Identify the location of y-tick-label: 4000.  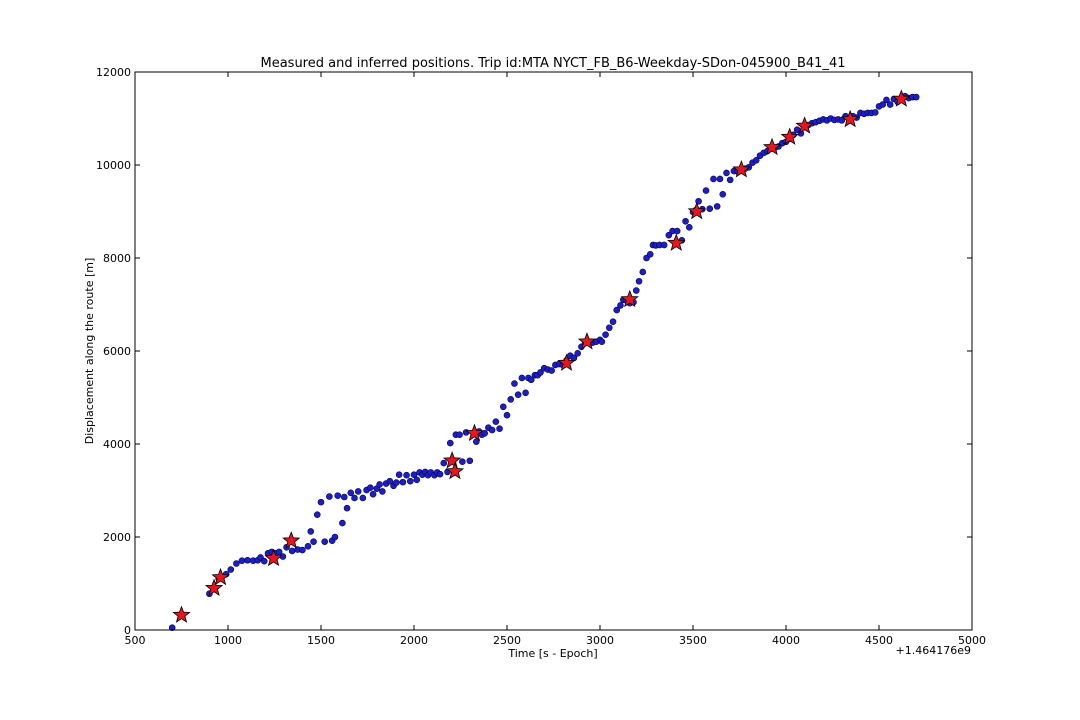
(117, 444).